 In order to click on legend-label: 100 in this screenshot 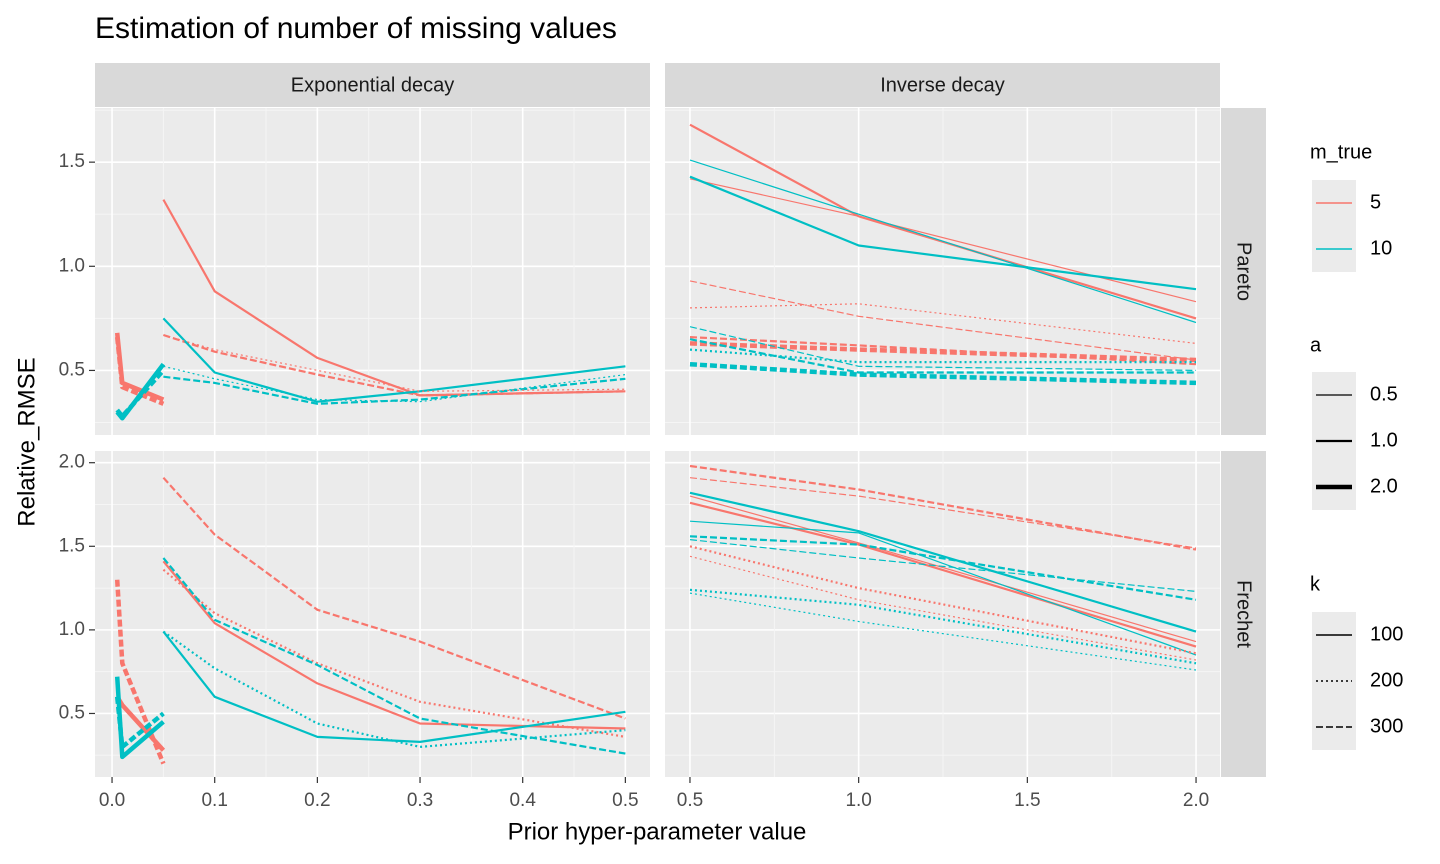, I will do `click(1386, 634)`.